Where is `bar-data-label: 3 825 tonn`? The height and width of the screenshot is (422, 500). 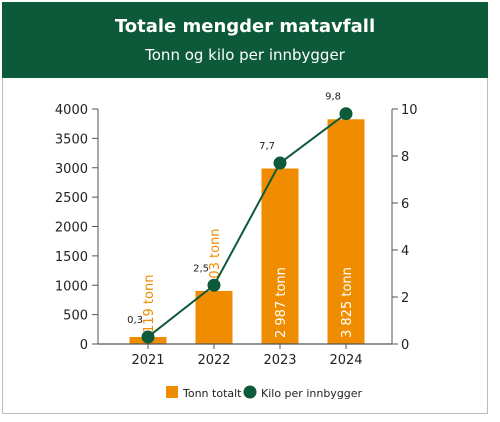 bar-data-label: 3 825 tonn is located at coordinates (347, 302).